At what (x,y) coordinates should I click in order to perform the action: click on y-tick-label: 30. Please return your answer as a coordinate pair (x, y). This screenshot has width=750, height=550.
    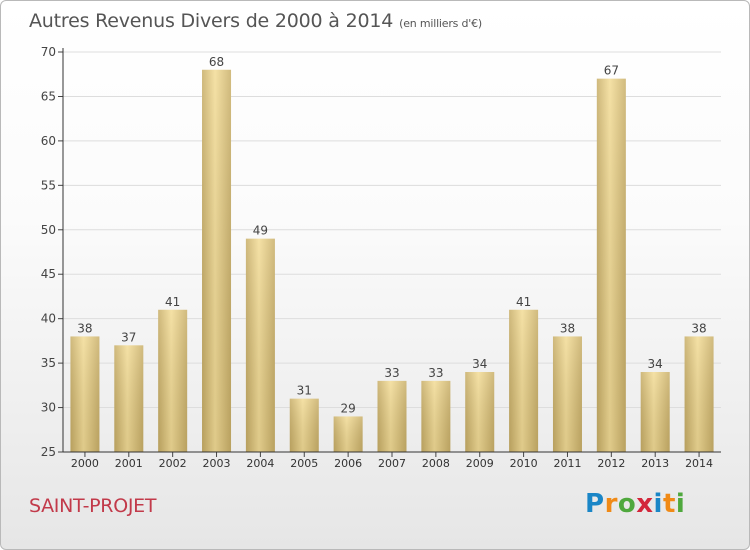
    Looking at the image, I should click on (48, 408).